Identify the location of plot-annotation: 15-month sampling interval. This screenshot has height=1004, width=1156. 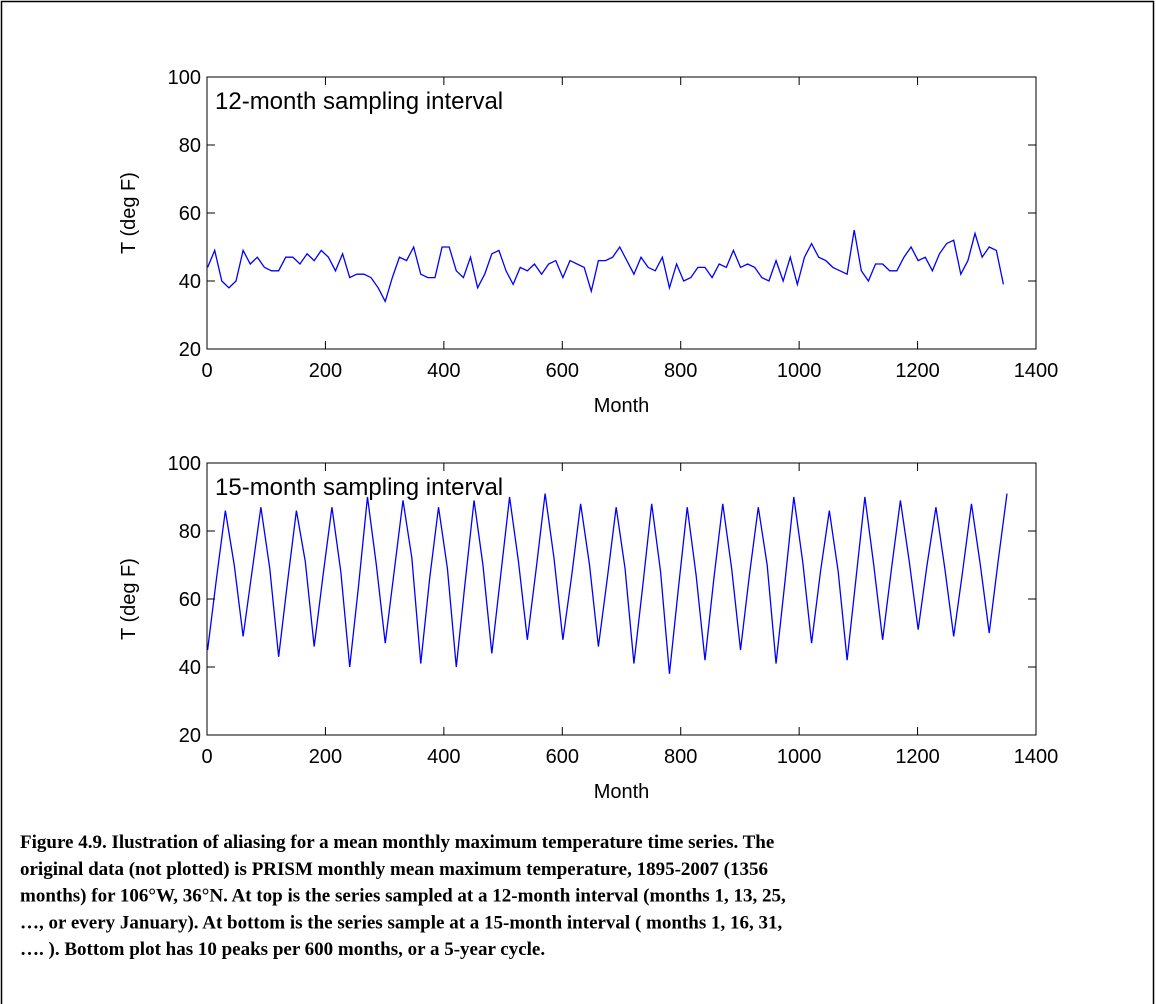
(359, 487).